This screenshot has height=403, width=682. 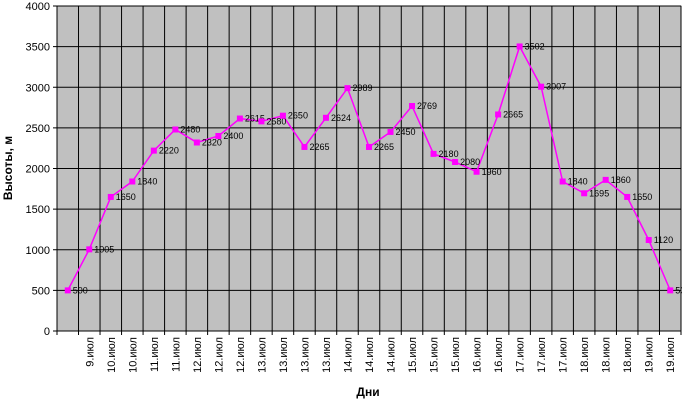 I want to click on value-label: 2220, so click(x=169, y=151).